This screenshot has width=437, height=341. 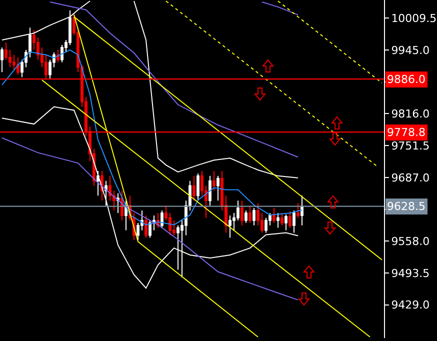 I want to click on y-tick-label: 9493.5, so click(x=410, y=273).